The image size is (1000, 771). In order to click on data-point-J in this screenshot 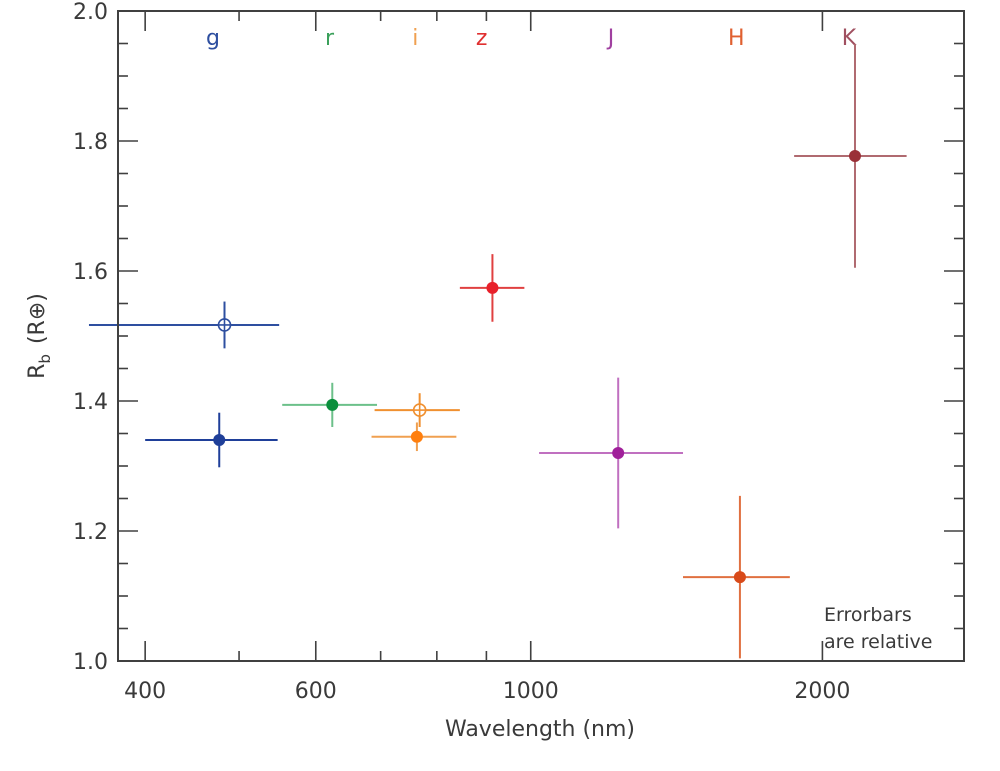, I will do `click(611, 453)`.